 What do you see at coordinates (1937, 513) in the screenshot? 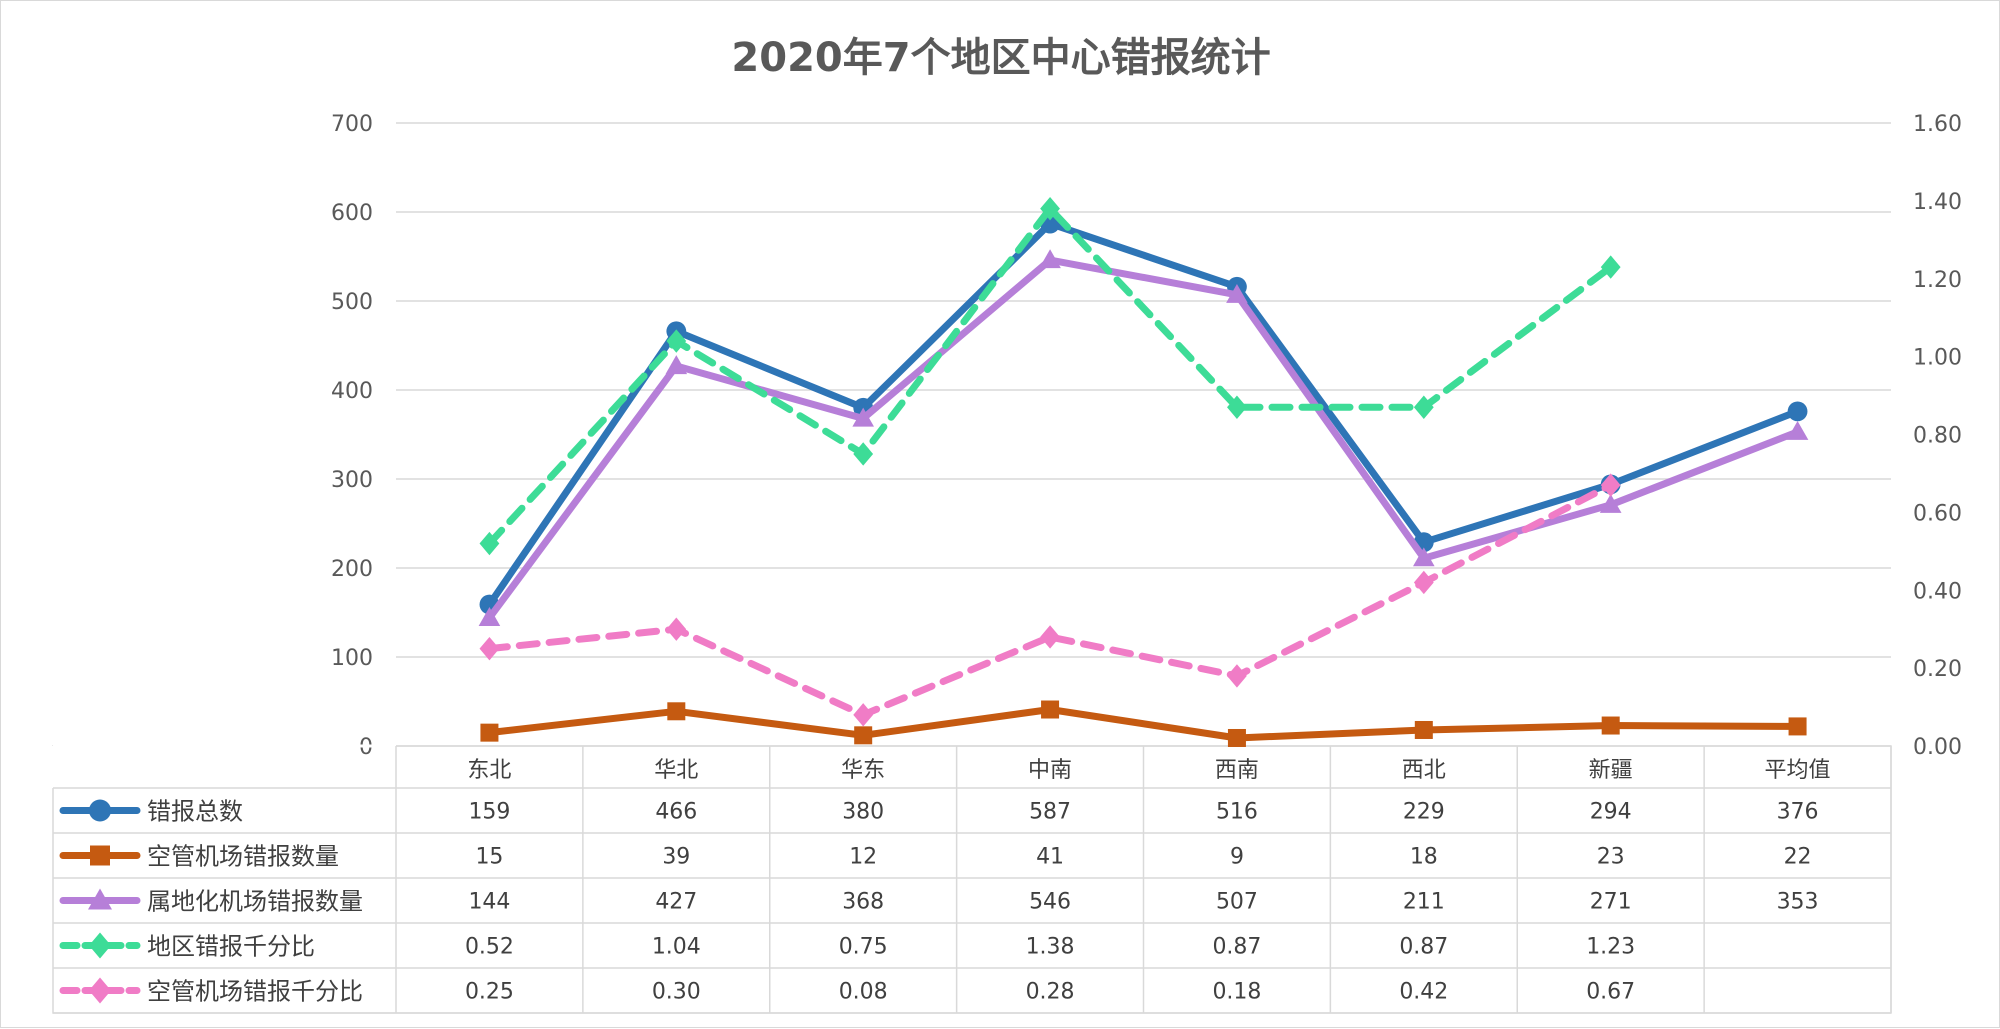
I see `y-right-tick-label: 0.60` at bounding box center [1937, 513].